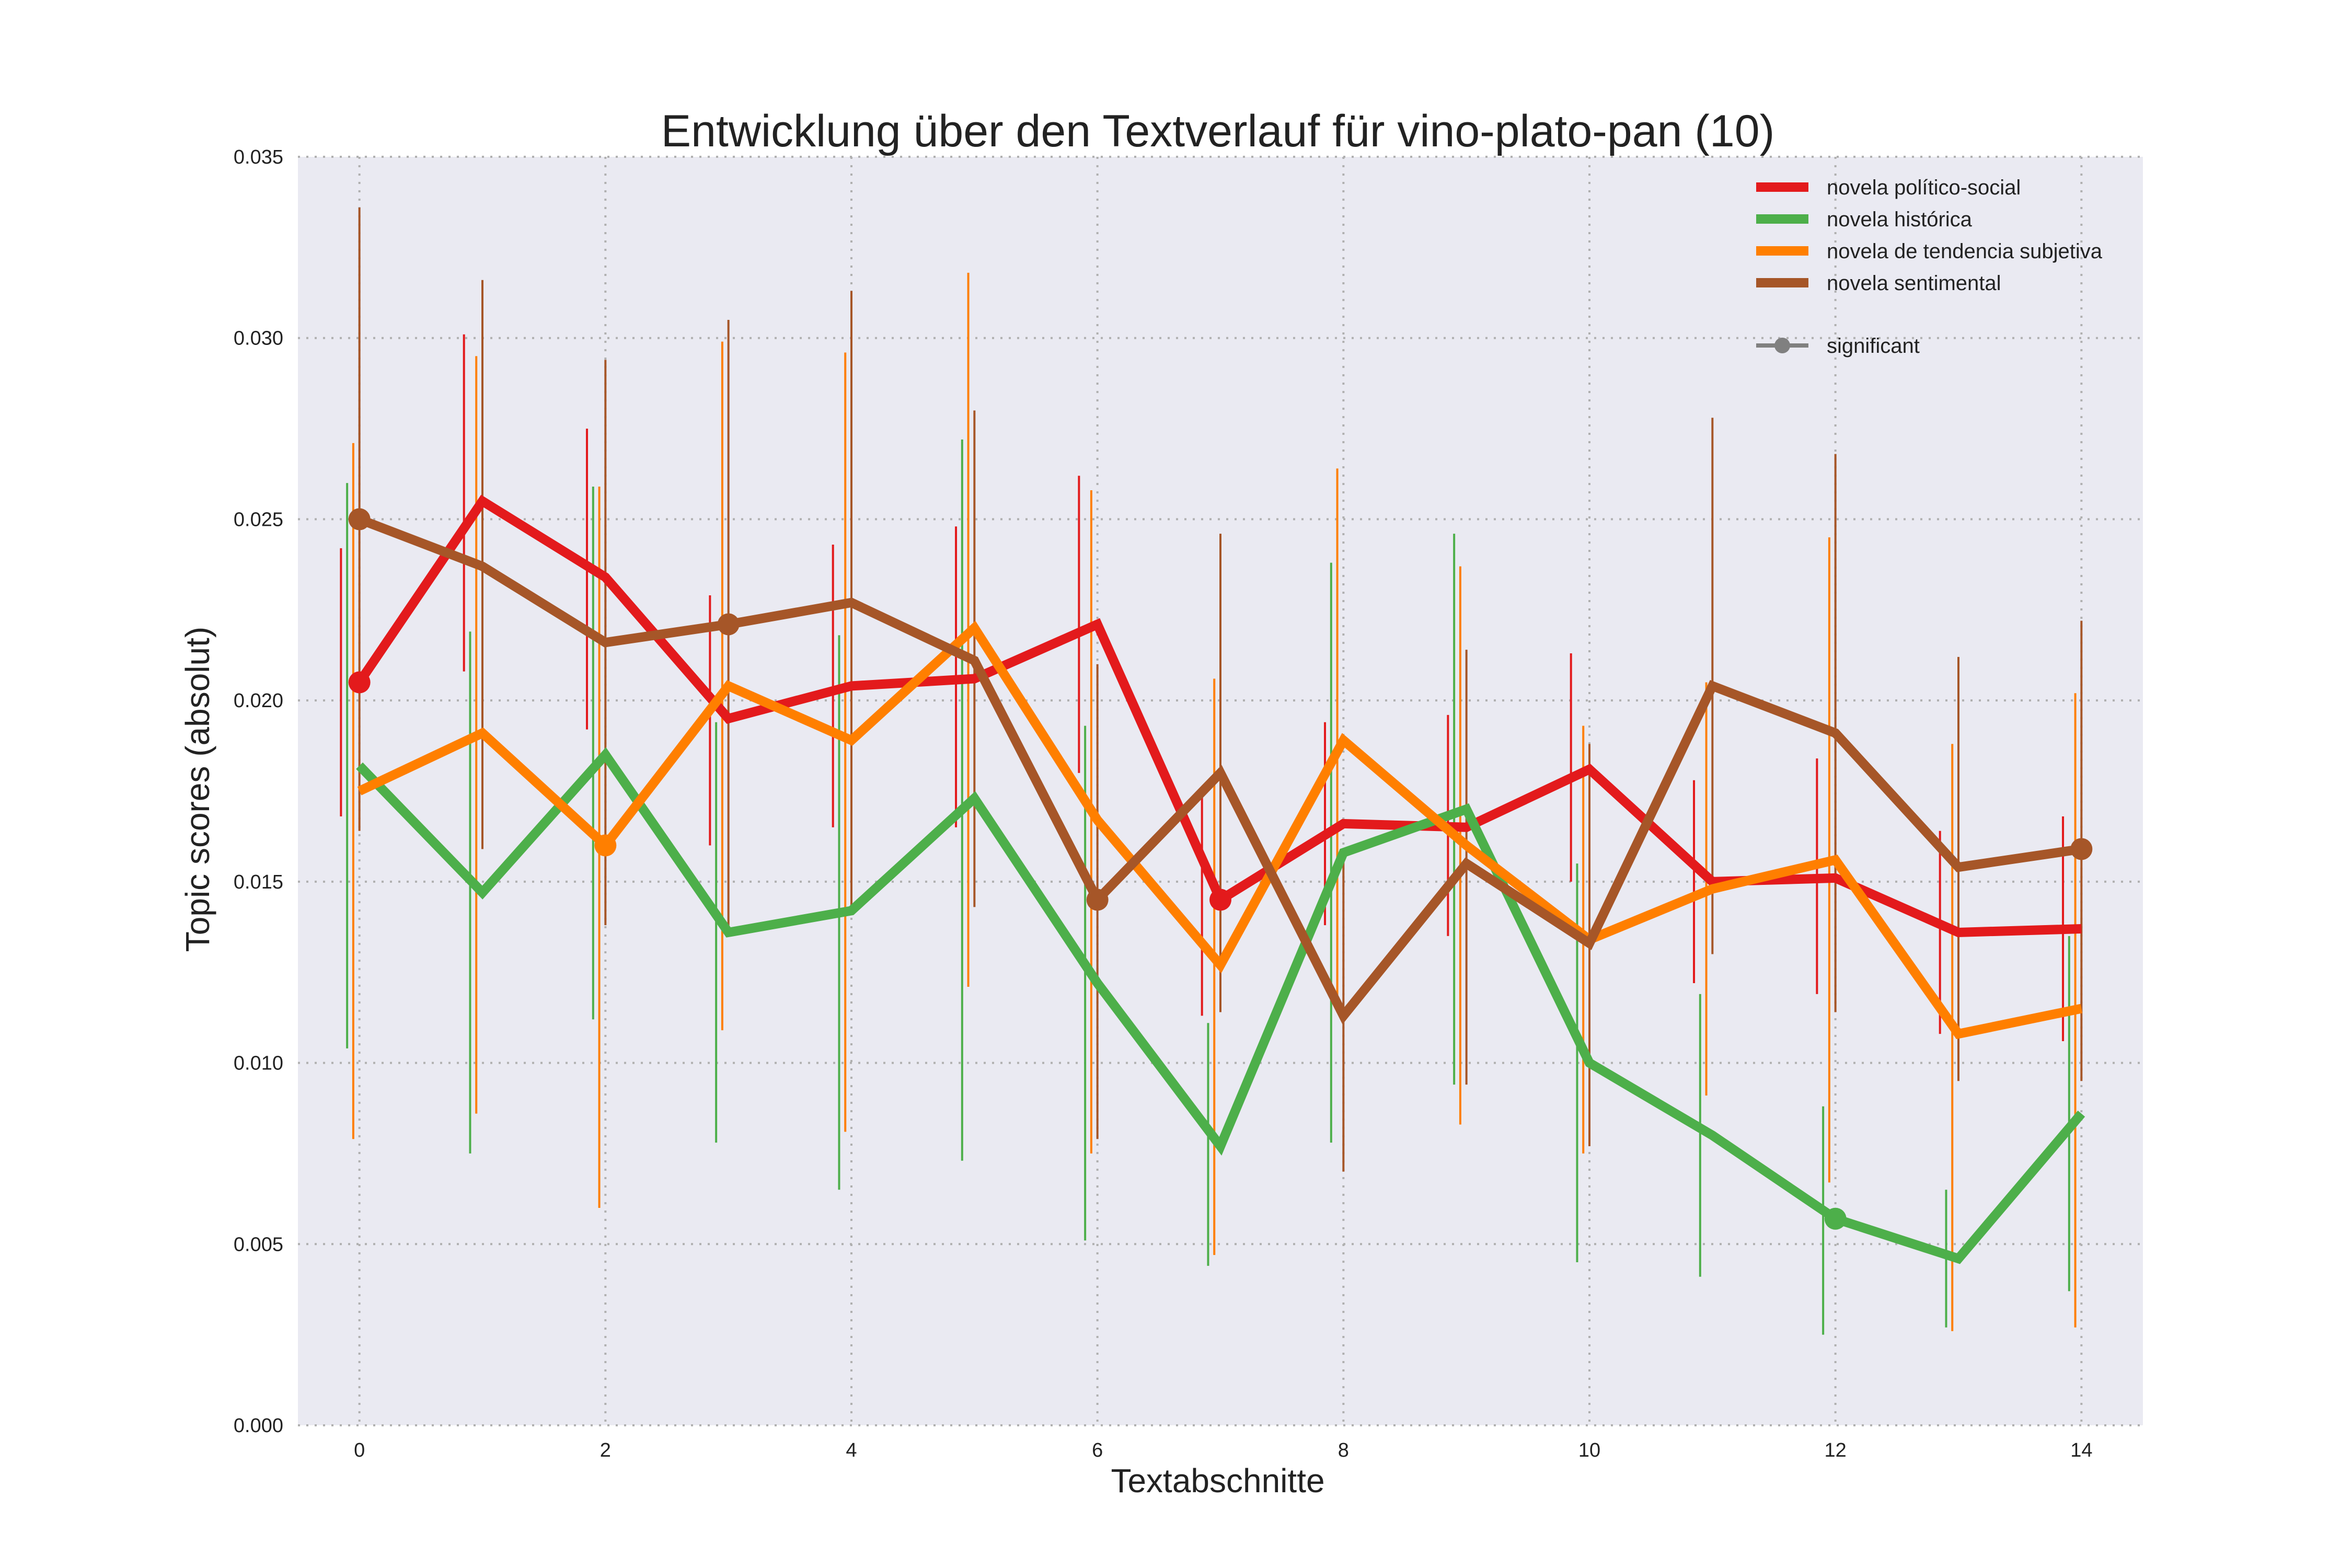 Image resolution: width=2352 pixels, height=1568 pixels. What do you see at coordinates (1914, 283) in the screenshot?
I see `legend-label: novela sentimental` at bounding box center [1914, 283].